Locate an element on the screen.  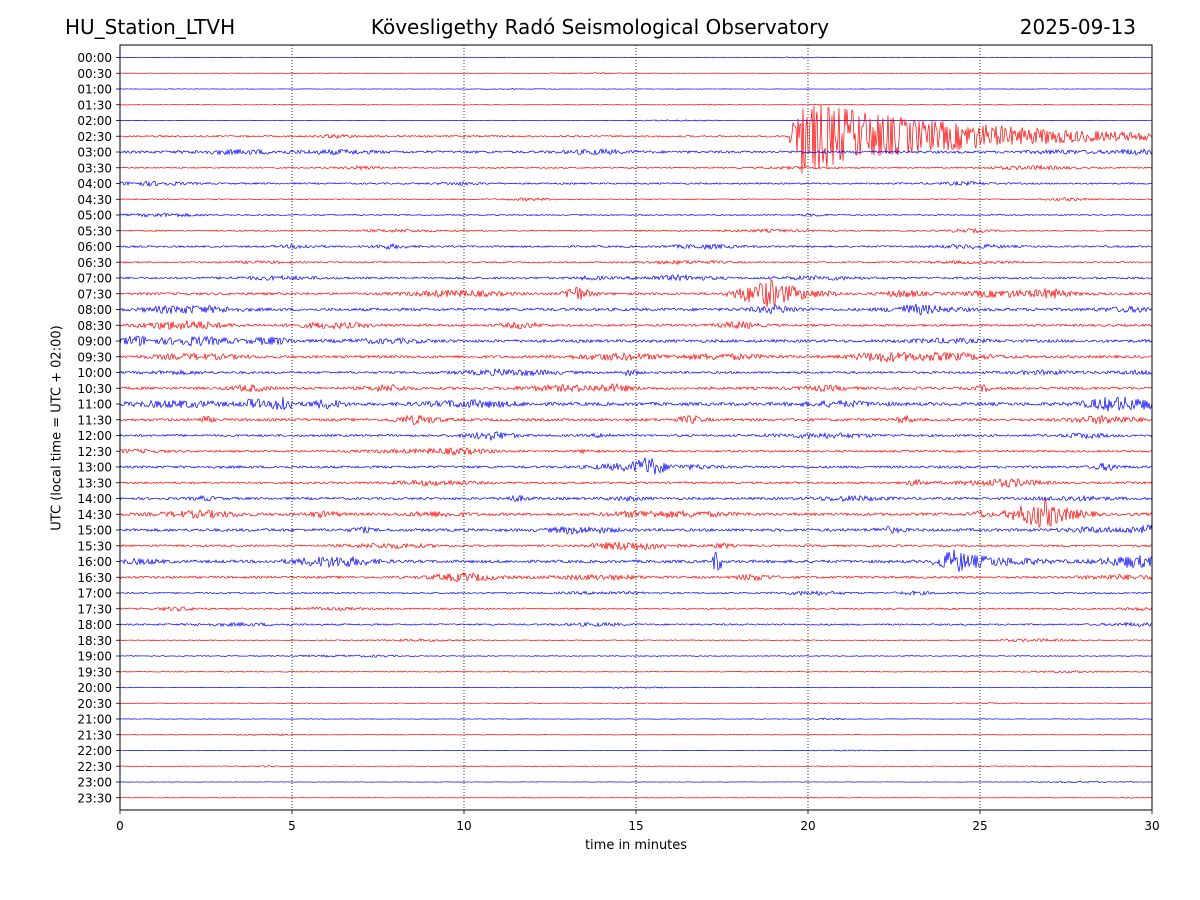
x-tick-label: 30 is located at coordinates (1151, 826).